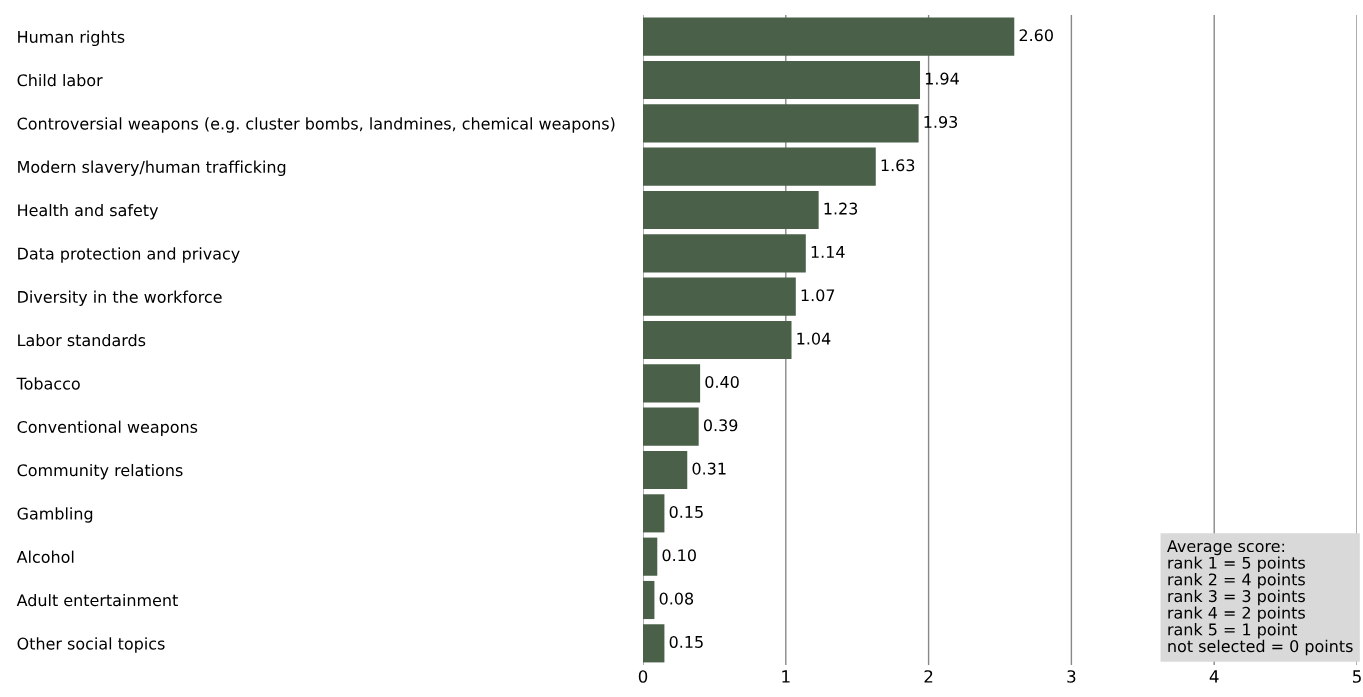 The width and height of the screenshot is (1363, 697). Describe the element at coordinates (786, 676) in the screenshot. I see `x-tick-label: 1` at that location.